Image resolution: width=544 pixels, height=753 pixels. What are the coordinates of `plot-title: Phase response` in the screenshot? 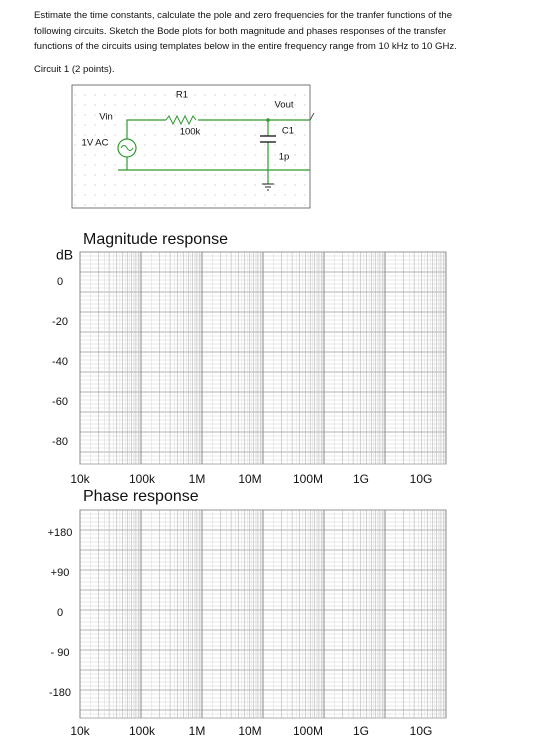 It's located at (141, 496).